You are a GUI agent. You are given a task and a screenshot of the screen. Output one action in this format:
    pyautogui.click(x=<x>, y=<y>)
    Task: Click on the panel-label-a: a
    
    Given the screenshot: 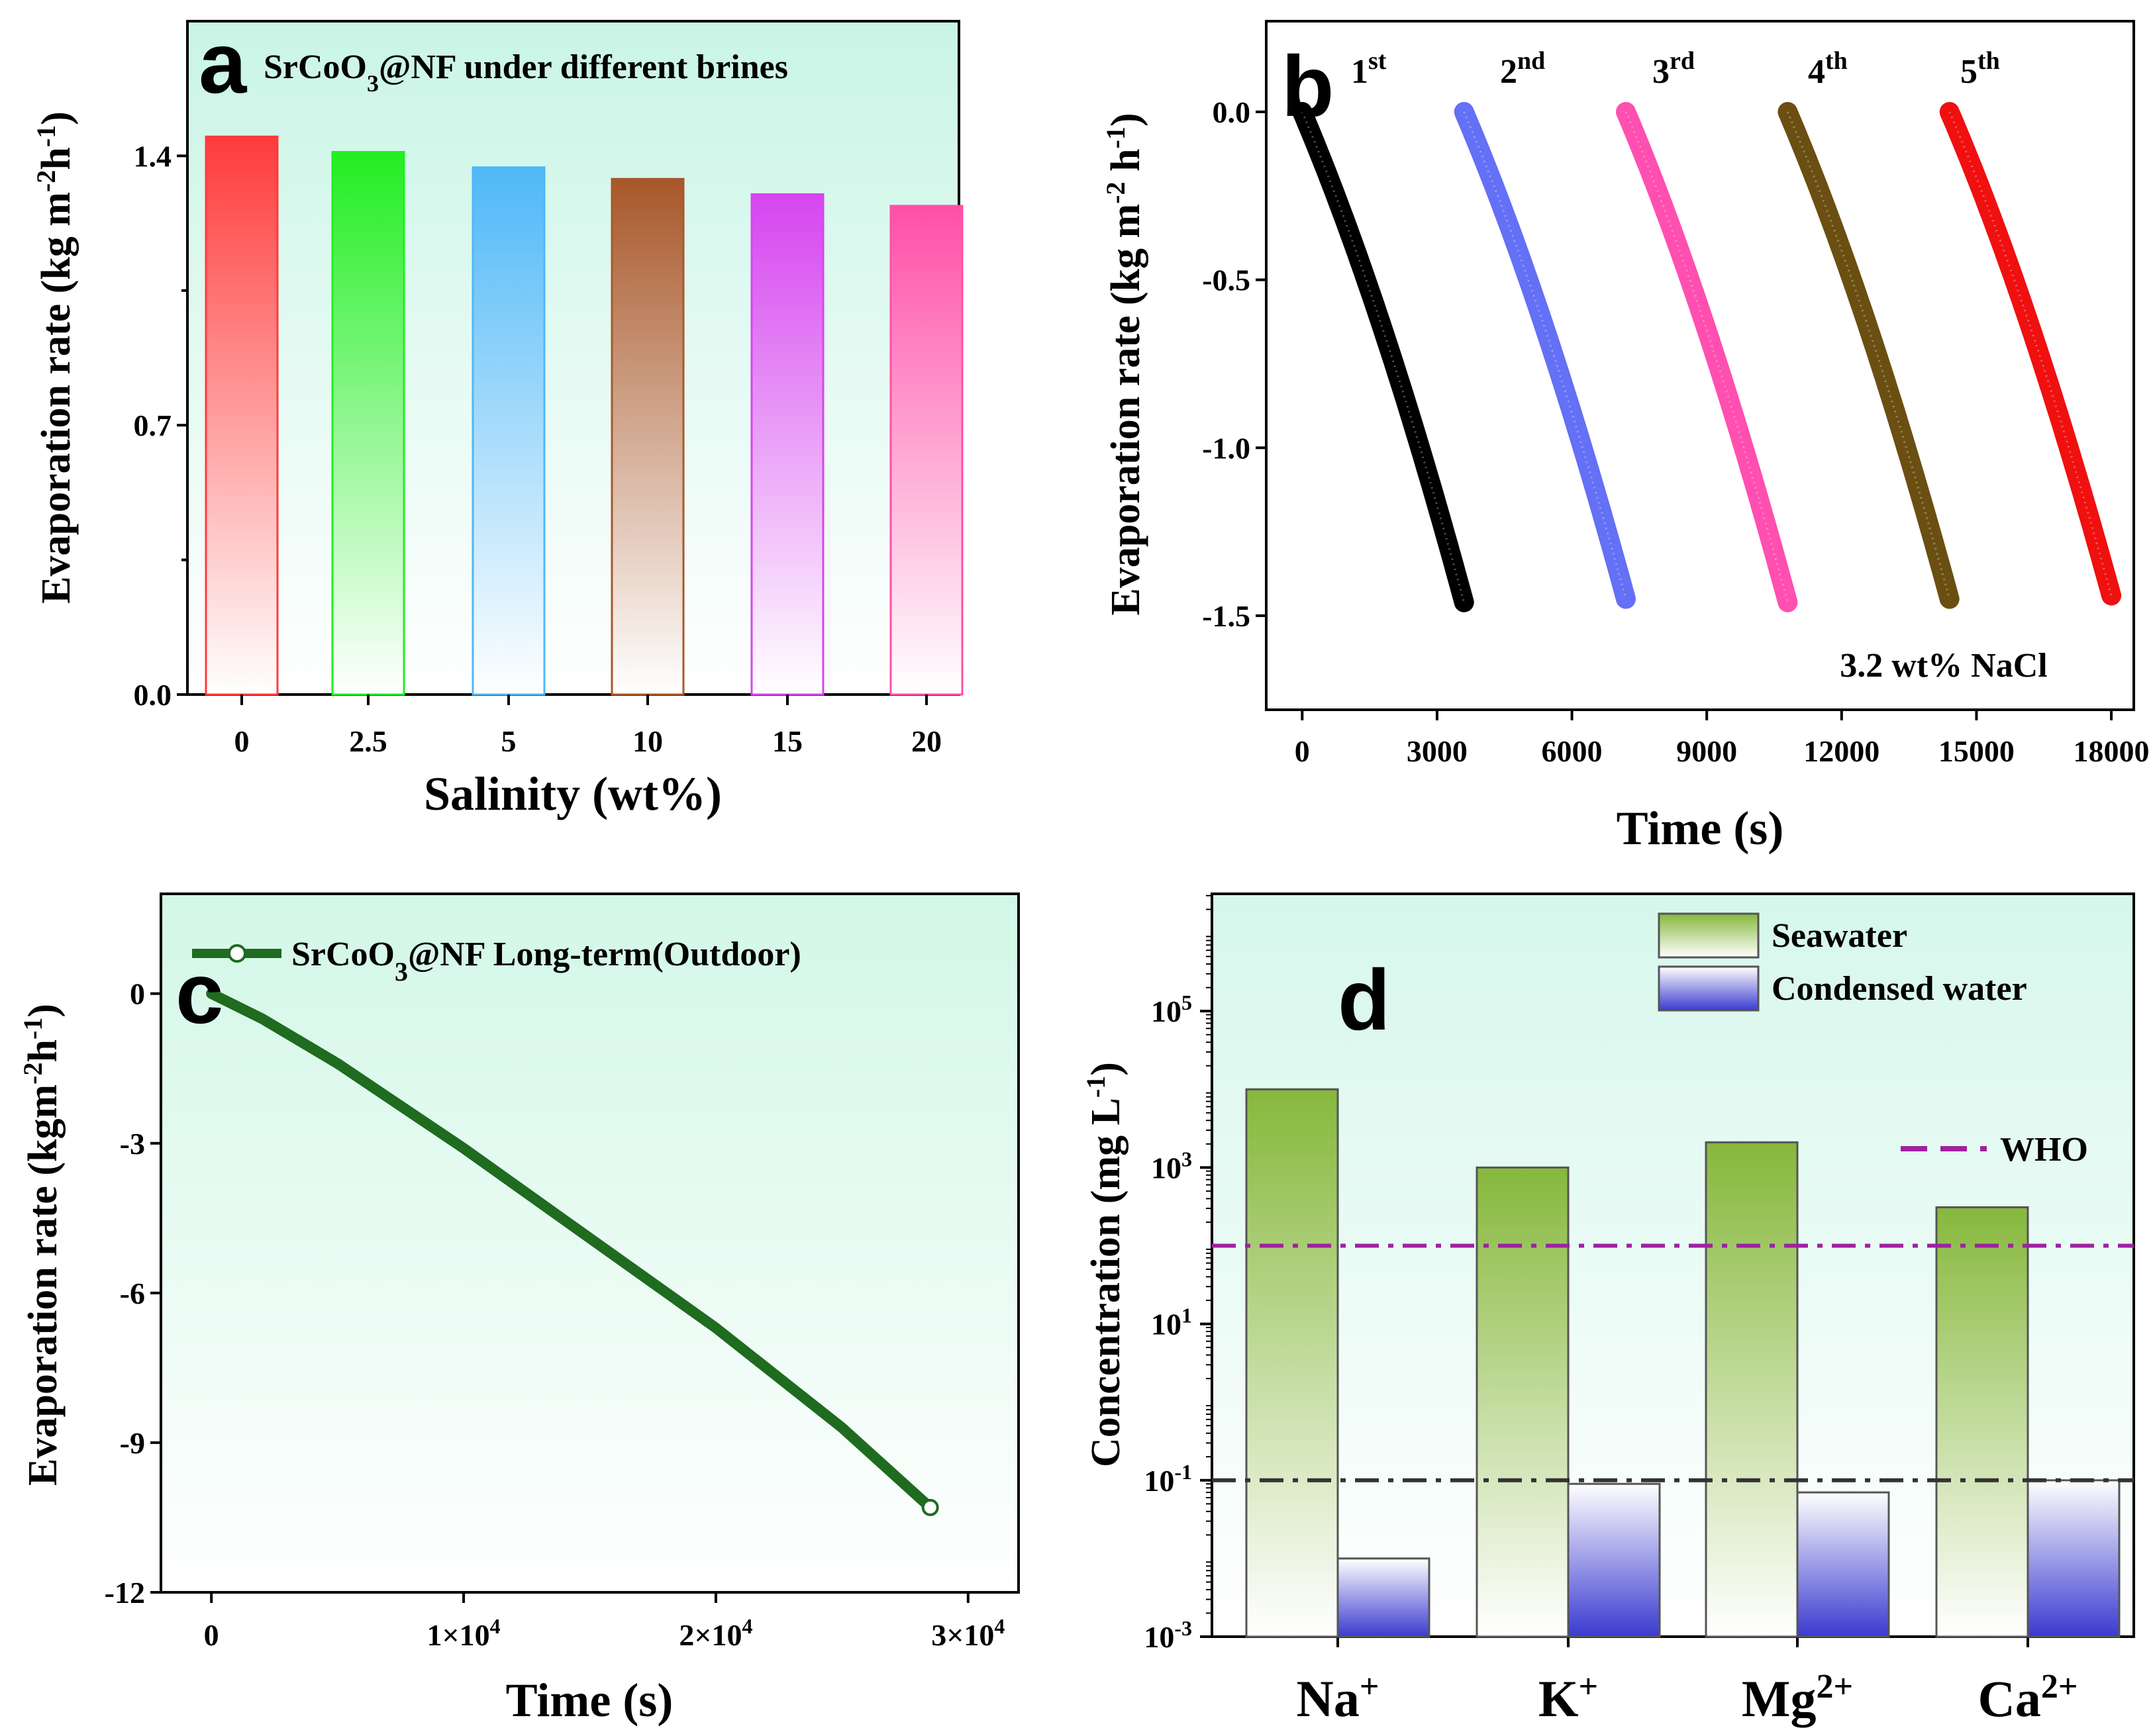 What is the action you would take?
    pyautogui.click(x=224, y=63)
    